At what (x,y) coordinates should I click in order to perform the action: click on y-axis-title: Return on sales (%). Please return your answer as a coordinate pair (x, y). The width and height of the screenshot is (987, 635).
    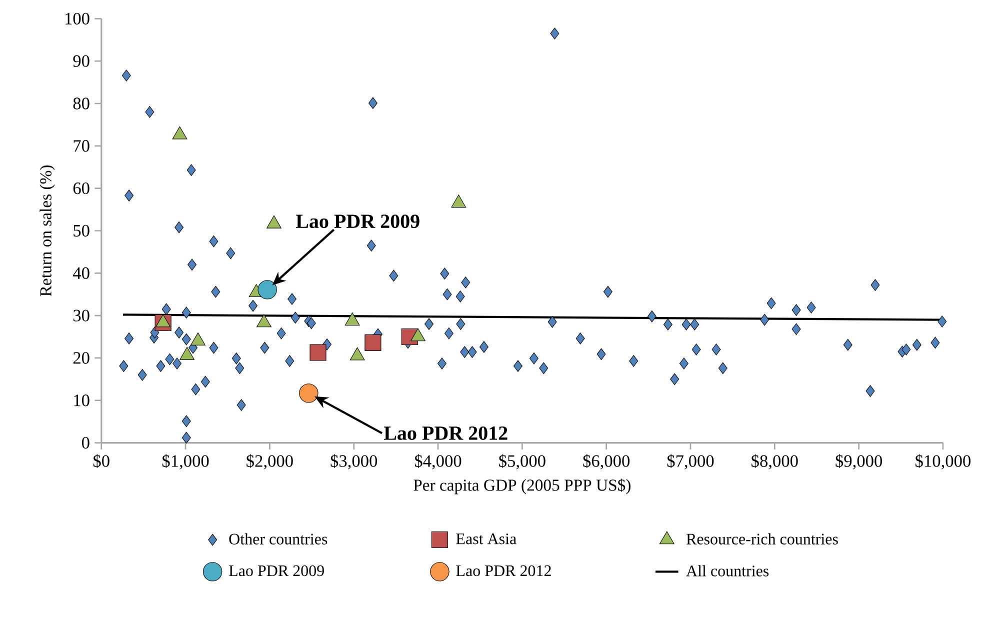
    Looking at the image, I should click on (47, 231).